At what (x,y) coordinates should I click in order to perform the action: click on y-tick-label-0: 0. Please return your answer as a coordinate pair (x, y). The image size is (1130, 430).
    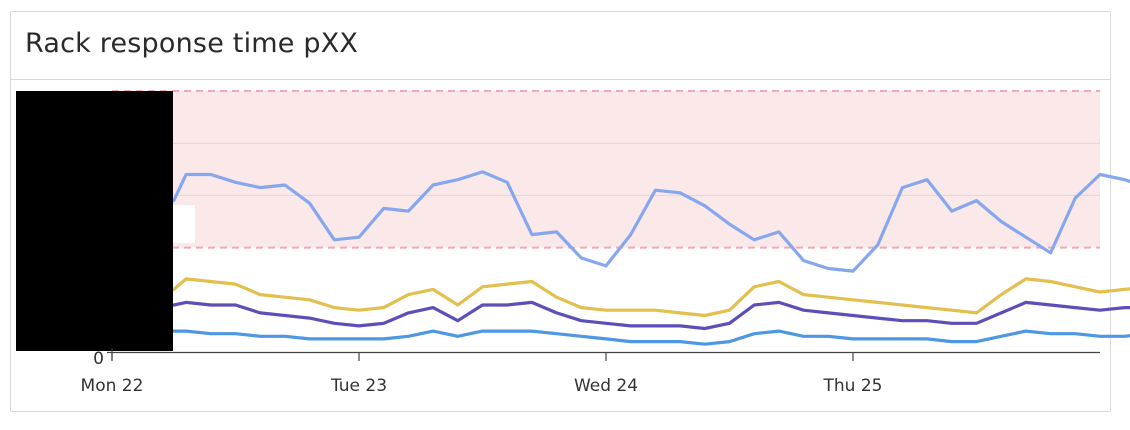
    Looking at the image, I should click on (98, 359).